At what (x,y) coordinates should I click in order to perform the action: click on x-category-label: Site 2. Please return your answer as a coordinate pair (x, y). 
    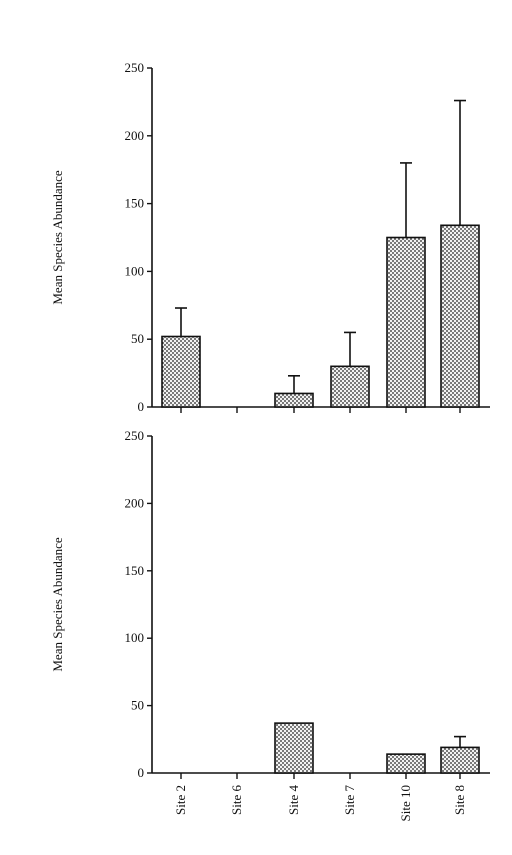
    Looking at the image, I should click on (180, 800).